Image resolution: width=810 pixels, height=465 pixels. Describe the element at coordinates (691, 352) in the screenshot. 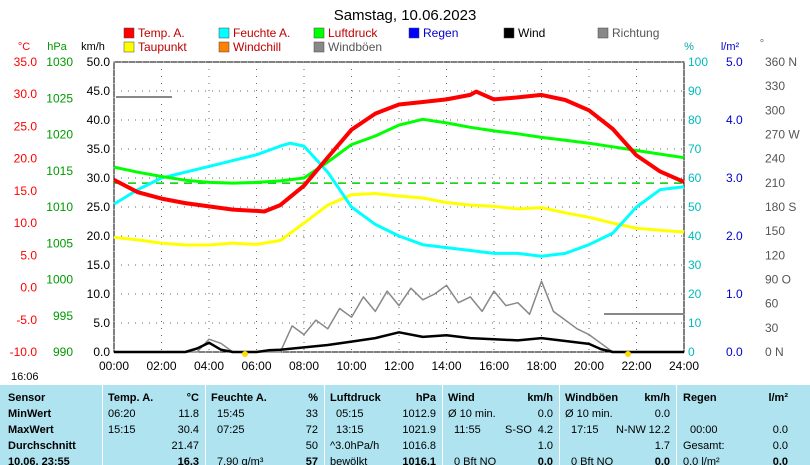

I see `humidity-tick: 0` at that location.